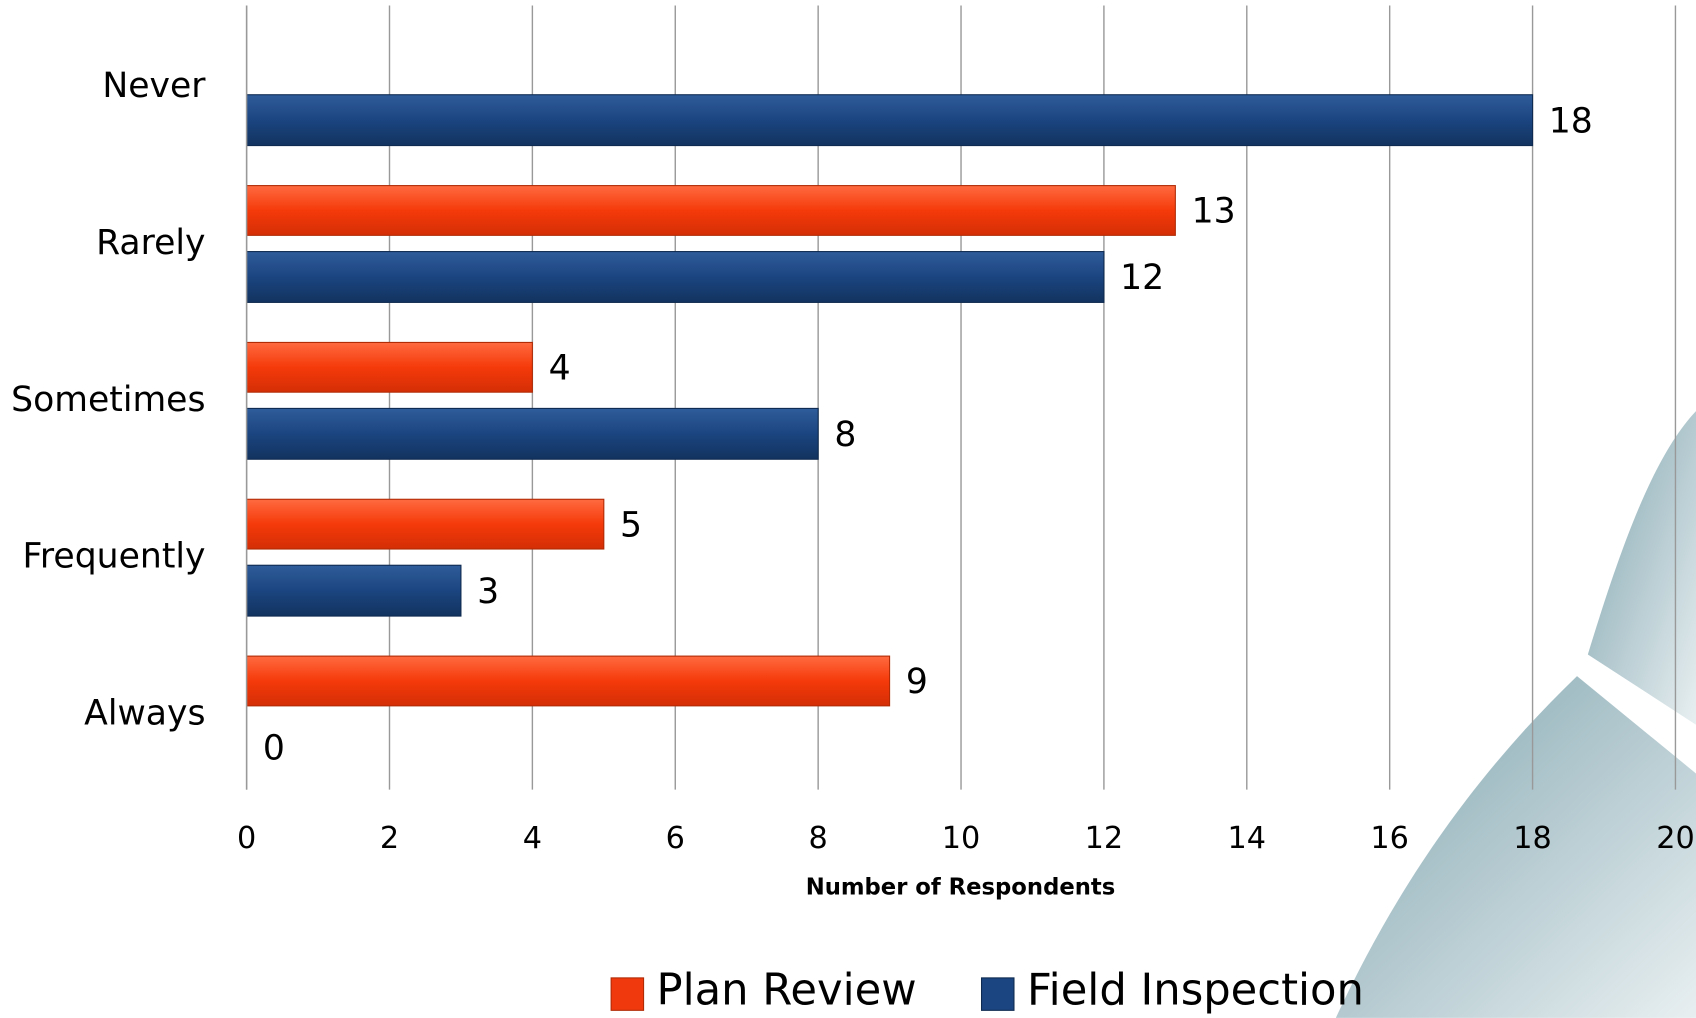 This screenshot has width=1696, height=1018. I want to click on x-tick-label: 20, so click(1675, 838).